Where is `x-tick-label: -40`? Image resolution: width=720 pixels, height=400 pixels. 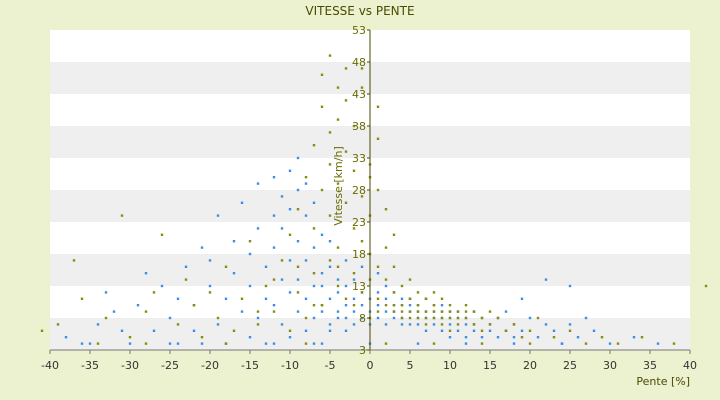 x-tick-label: -40 is located at coordinates (50, 365).